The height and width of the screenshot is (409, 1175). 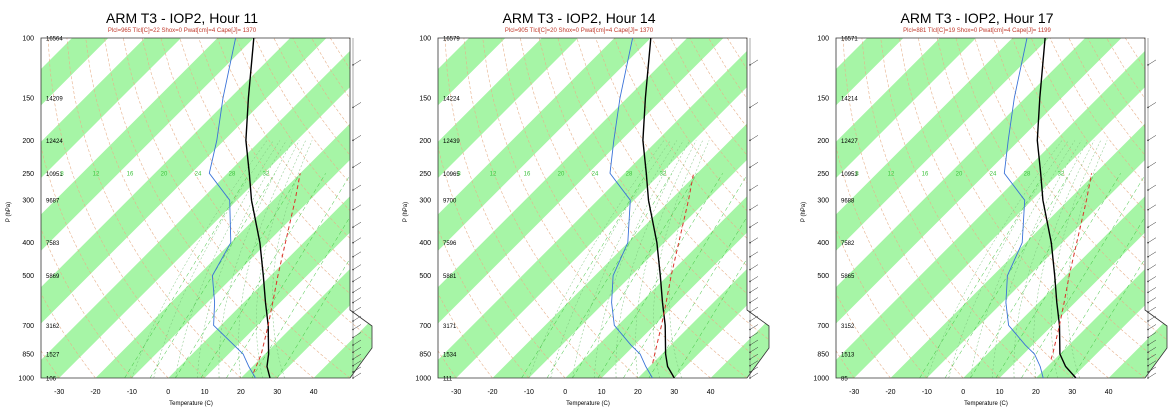 I want to click on pressure-tick: 700, so click(x=425, y=326).